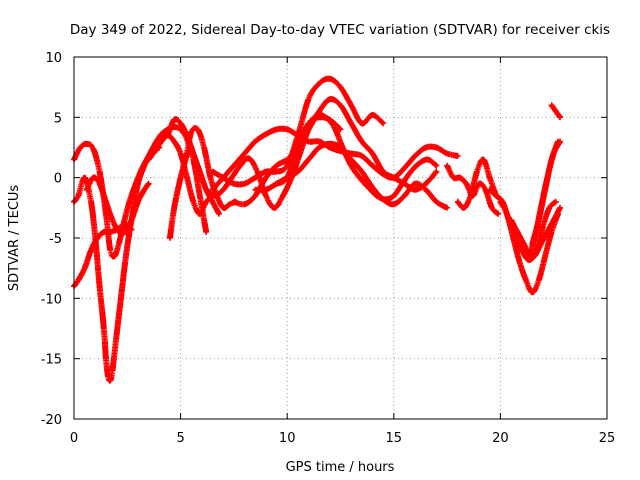 The image size is (640, 480). I want to click on x-tick-label: 15, so click(394, 438).